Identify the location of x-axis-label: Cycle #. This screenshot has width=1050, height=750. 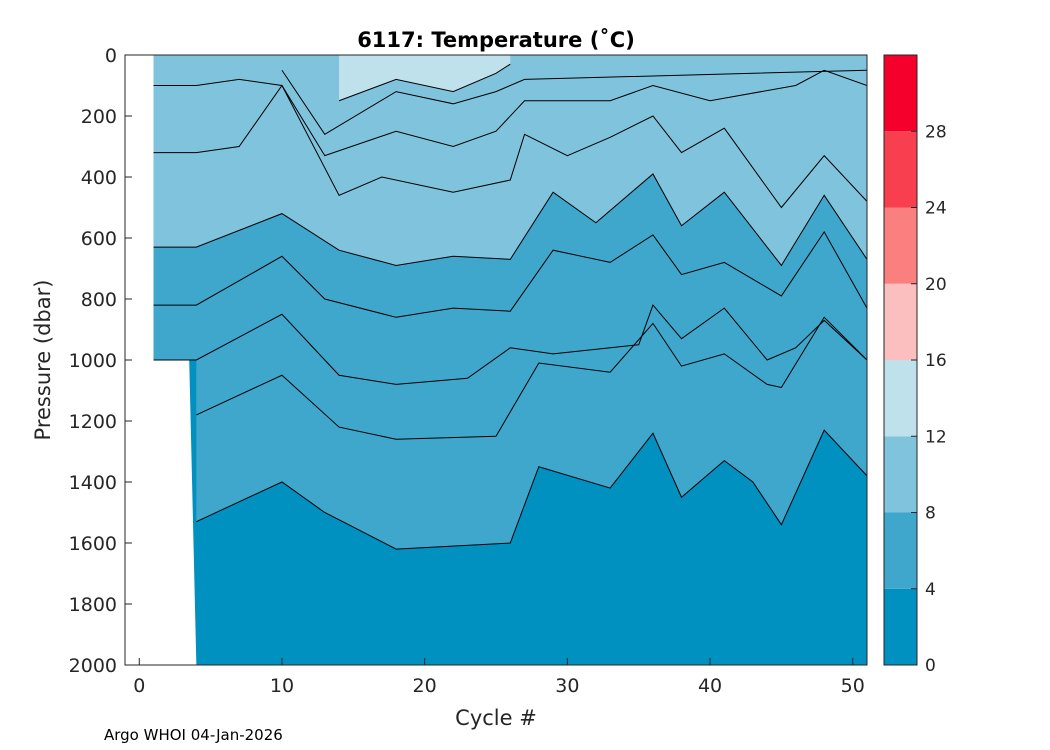
(496, 718).